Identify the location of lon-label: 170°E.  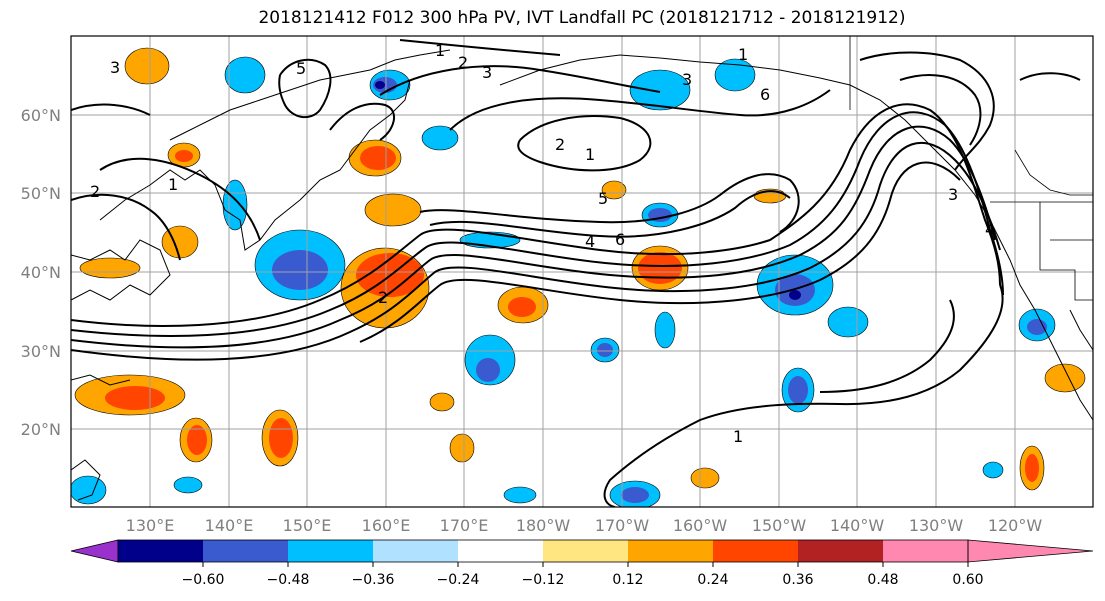
(464, 525).